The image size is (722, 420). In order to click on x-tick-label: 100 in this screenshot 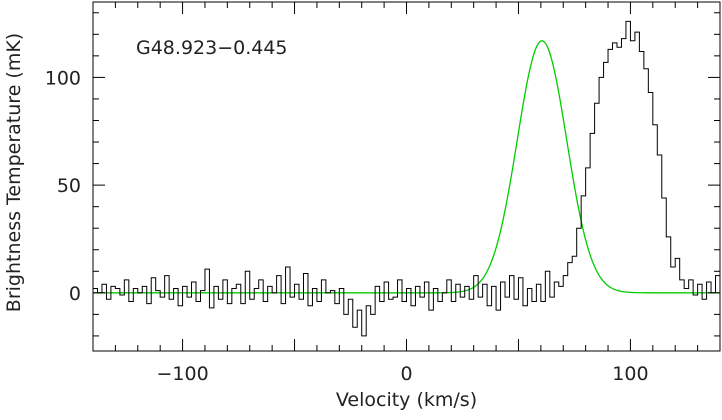, I will do `click(630, 374)`.